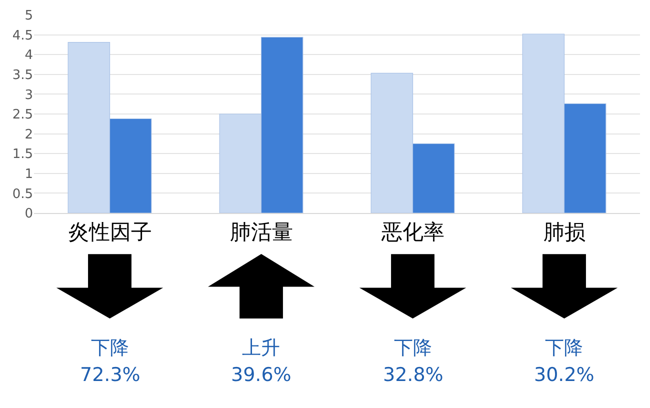 This screenshot has height=408, width=650. Describe the element at coordinates (413, 361) in the screenshot. I see `text: 下降 32.8%` at that location.